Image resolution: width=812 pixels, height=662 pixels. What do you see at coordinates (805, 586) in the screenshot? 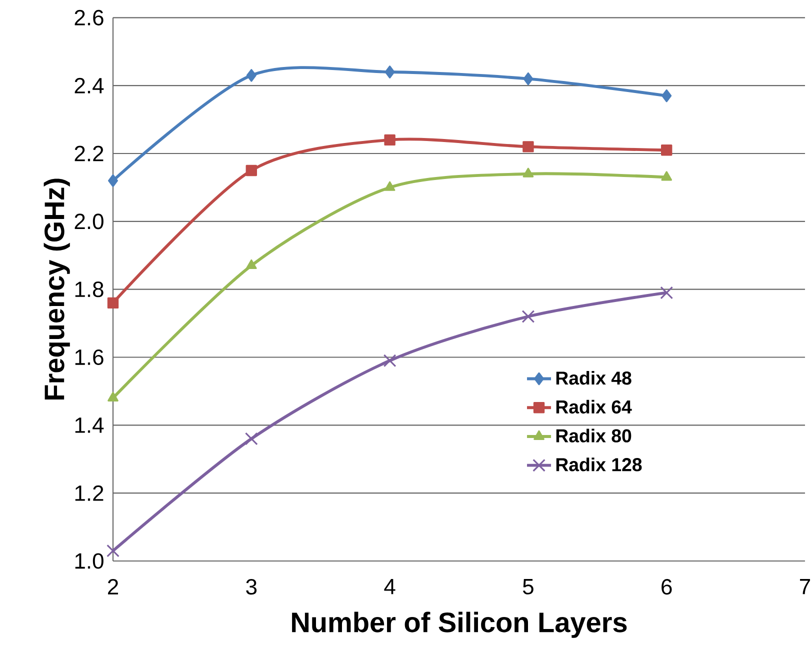
I see `x-tick-label: 7` at bounding box center [805, 586].